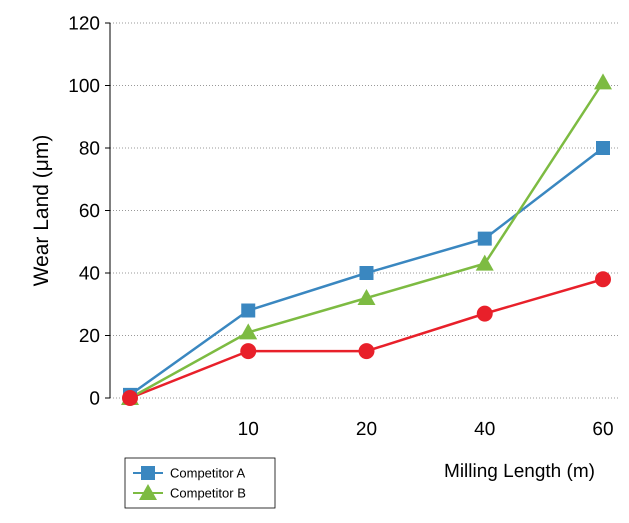 Image resolution: width=629 pixels, height=523 pixels. Describe the element at coordinates (208, 473) in the screenshot. I see `legend-label: Competitor A` at that location.